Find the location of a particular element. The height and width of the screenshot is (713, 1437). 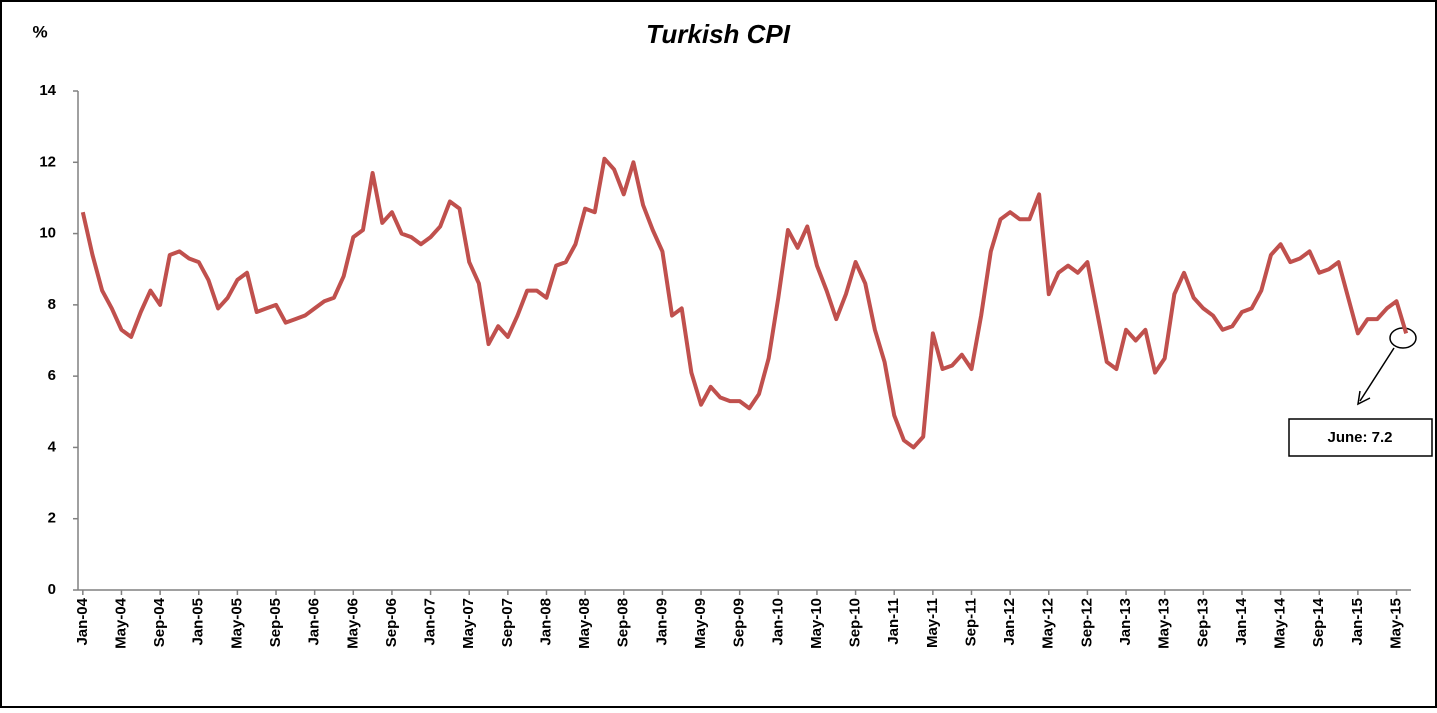

x-tick-label: Jan-10 is located at coordinates (777, 622).